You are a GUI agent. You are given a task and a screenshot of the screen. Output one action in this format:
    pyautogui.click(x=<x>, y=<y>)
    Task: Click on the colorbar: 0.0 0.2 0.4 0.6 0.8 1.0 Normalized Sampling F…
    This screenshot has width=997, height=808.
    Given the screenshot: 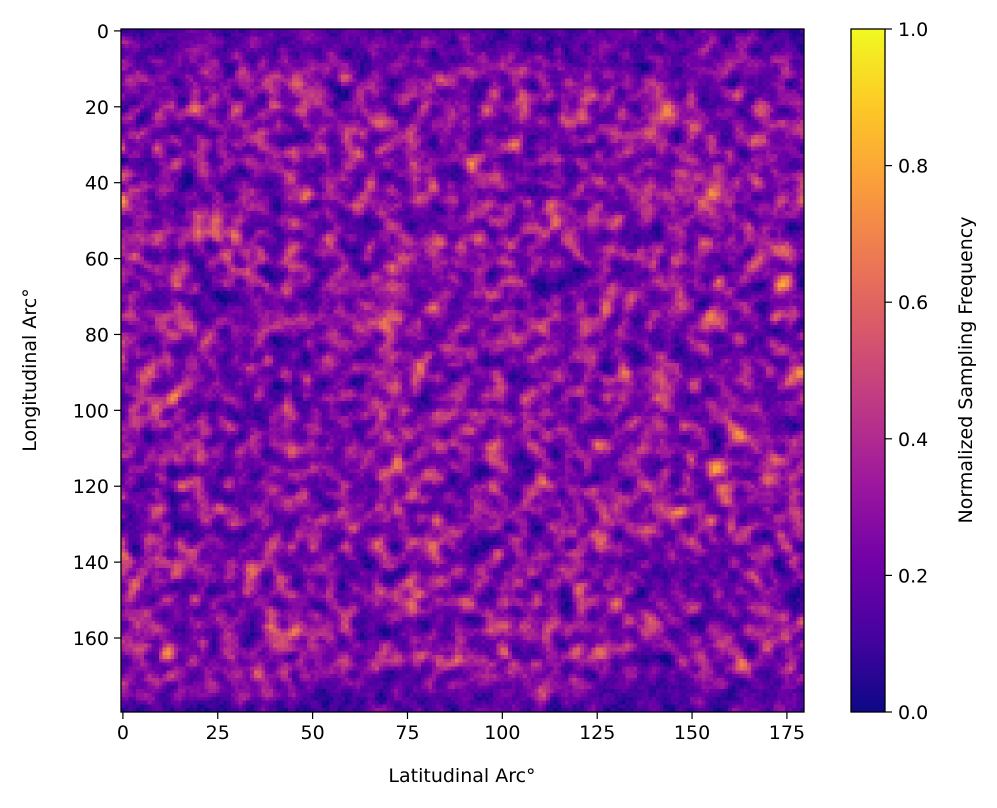 What is the action you would take?
    pyautogui.click(x=913, y=371)
    